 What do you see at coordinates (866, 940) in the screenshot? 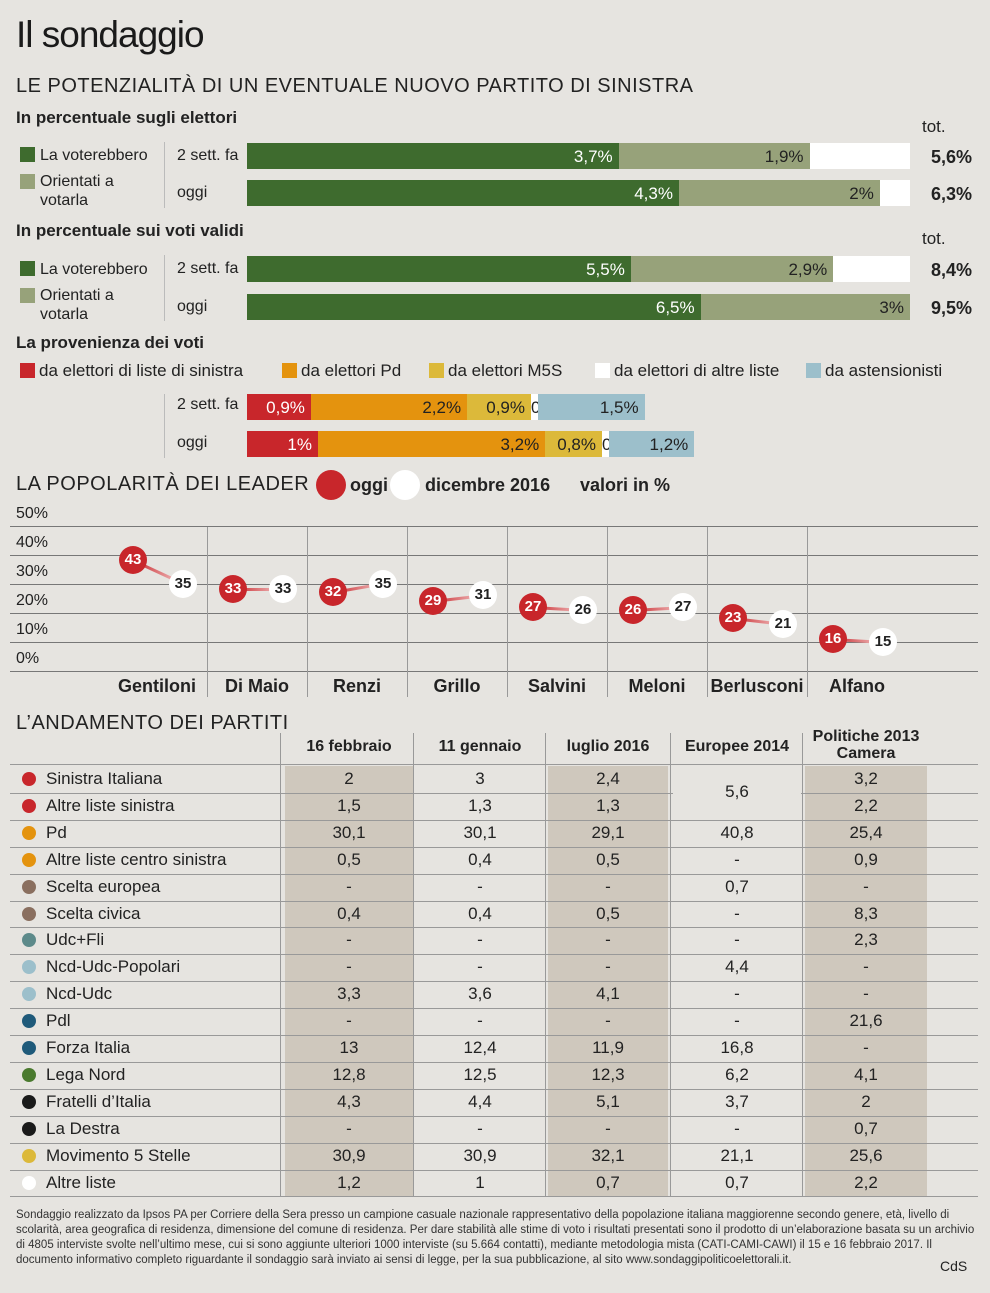
I see `table-cell: 2,3` at bounding box center [866, 940].